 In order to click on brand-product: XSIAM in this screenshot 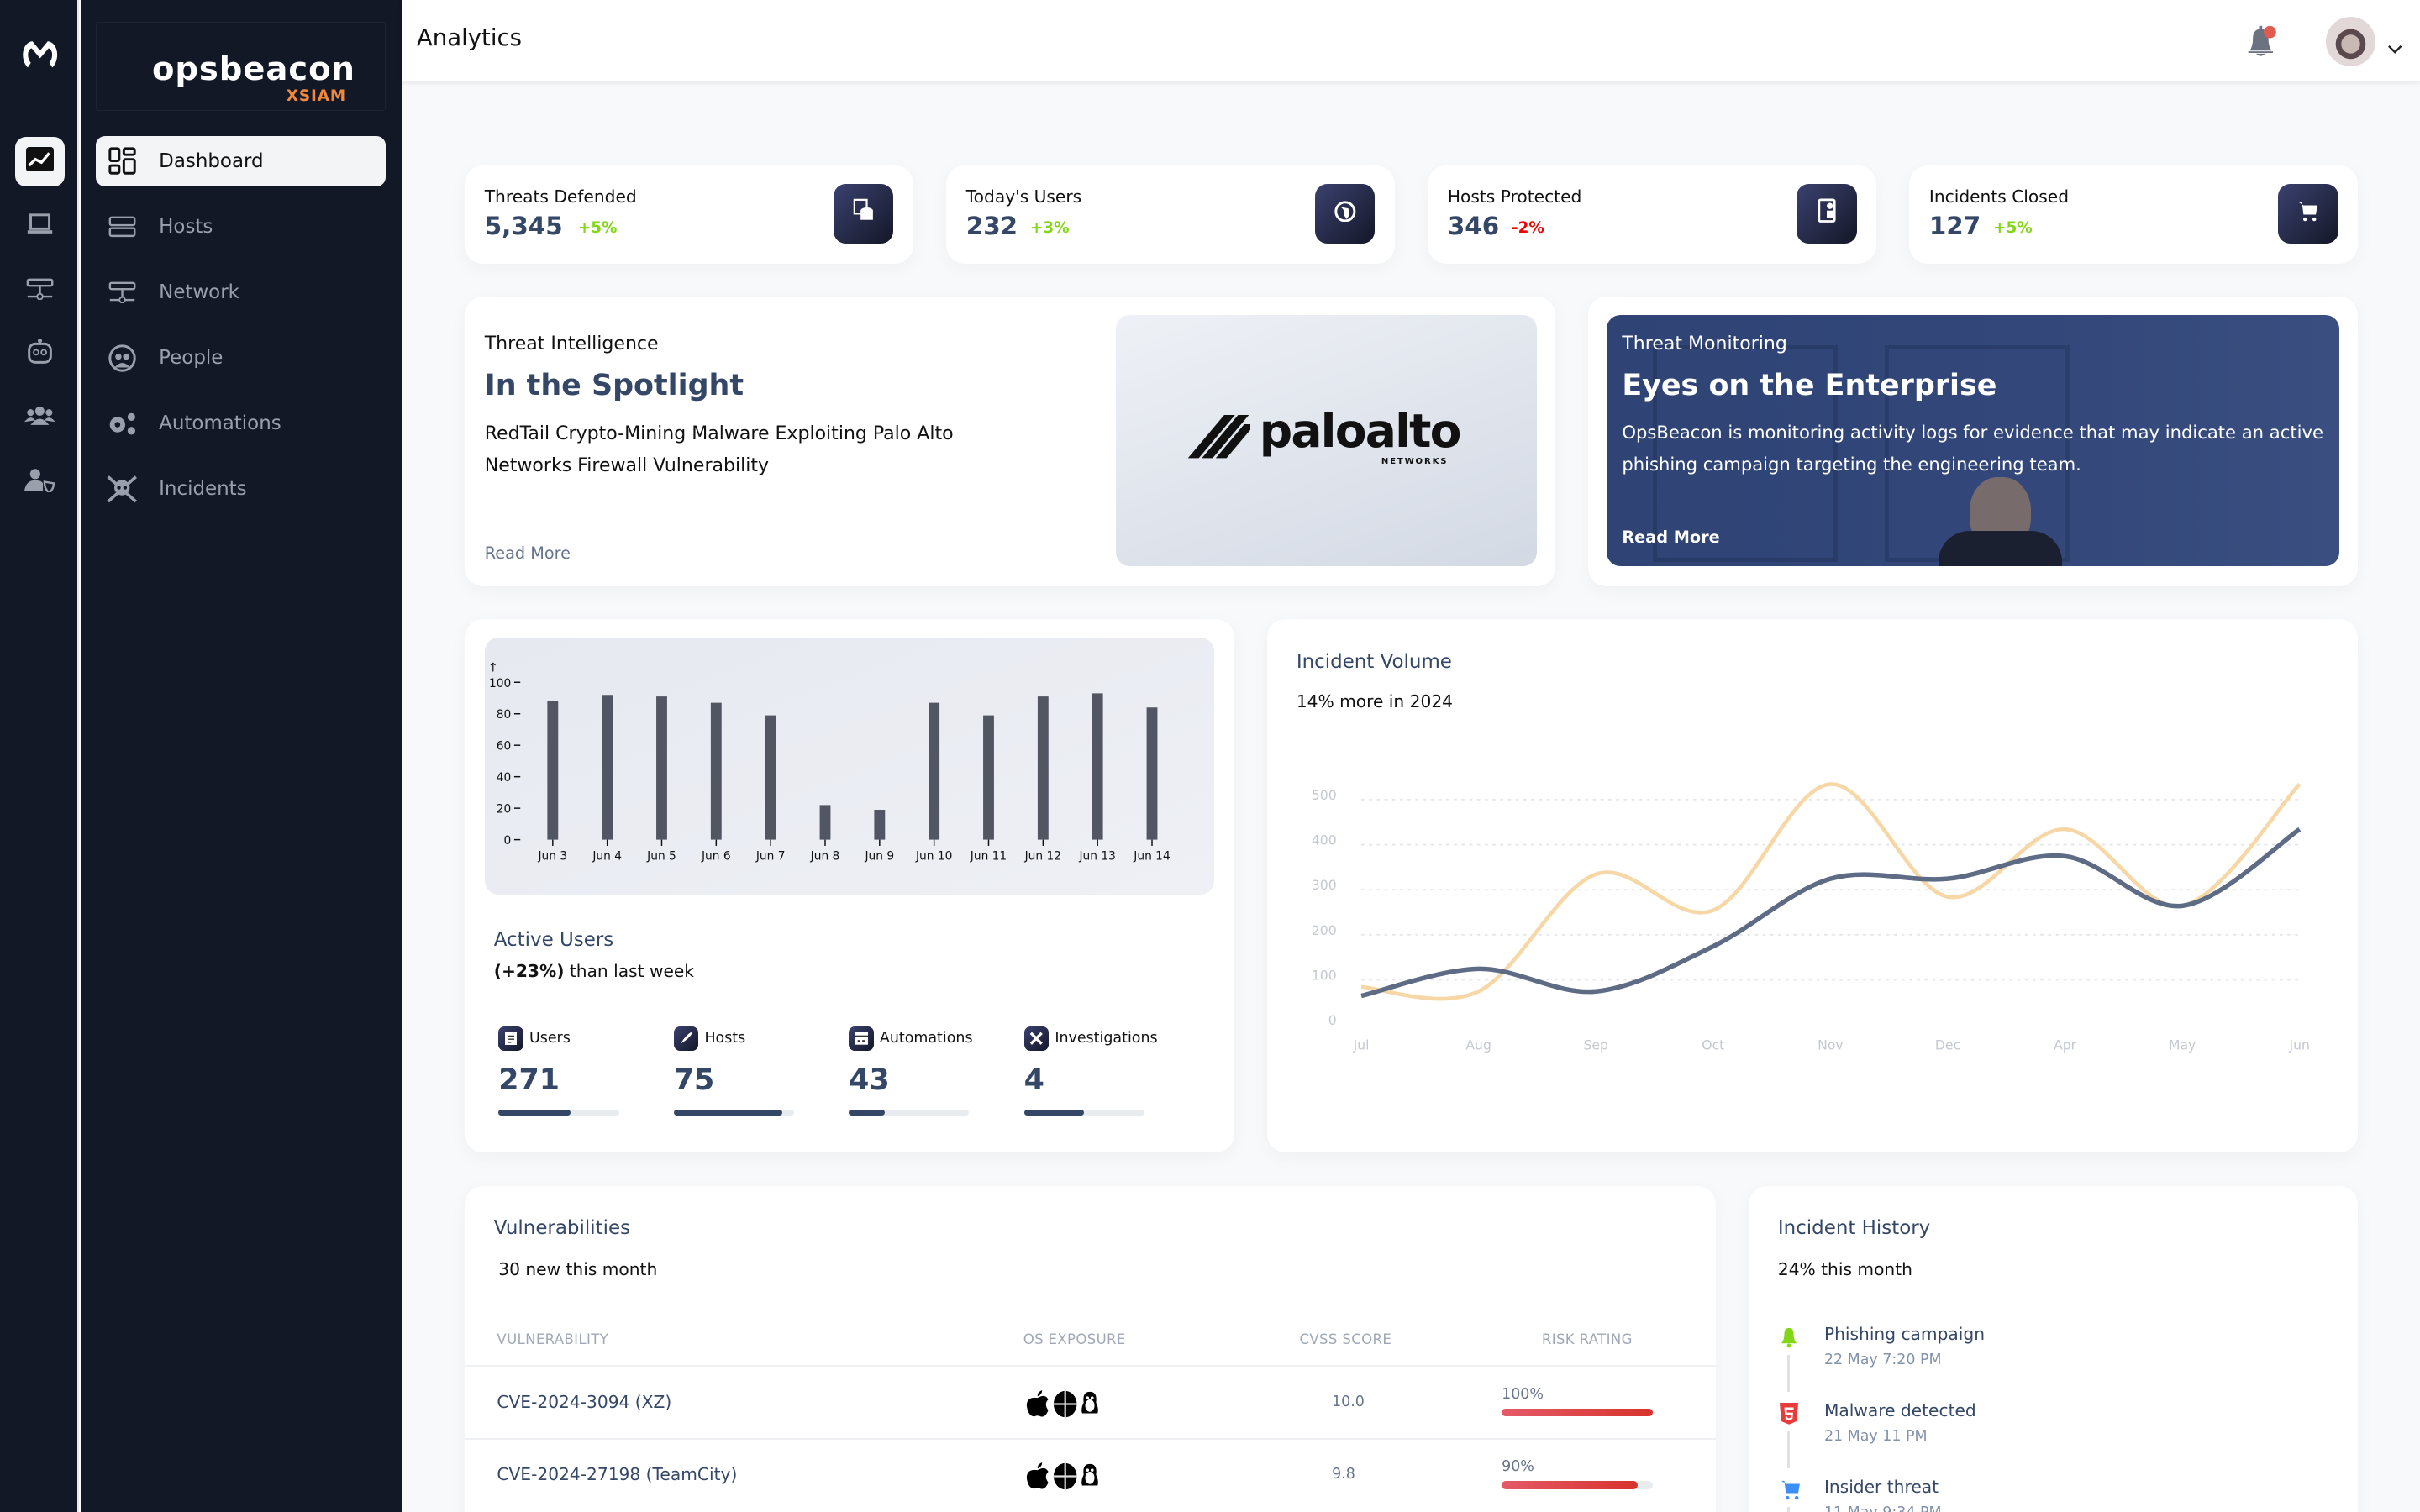, I will do `click(316, 96)`.